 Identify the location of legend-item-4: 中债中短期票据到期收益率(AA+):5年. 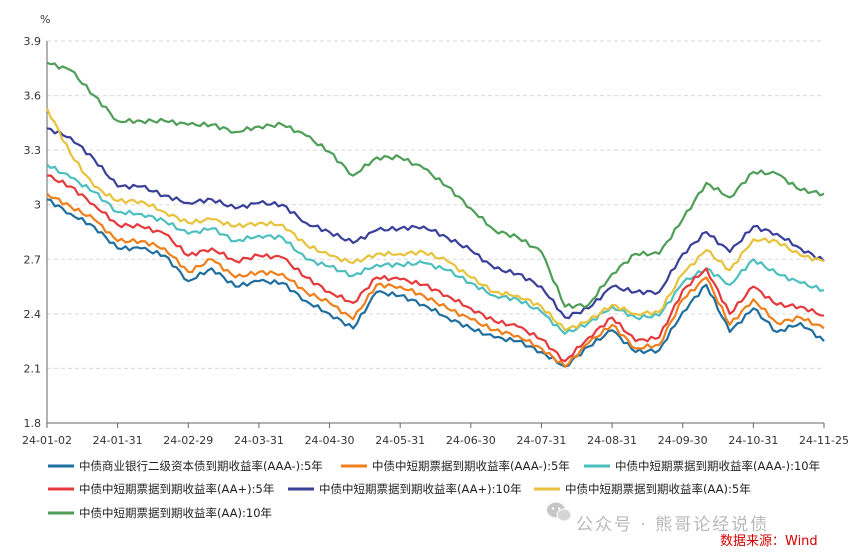
(161, 489).